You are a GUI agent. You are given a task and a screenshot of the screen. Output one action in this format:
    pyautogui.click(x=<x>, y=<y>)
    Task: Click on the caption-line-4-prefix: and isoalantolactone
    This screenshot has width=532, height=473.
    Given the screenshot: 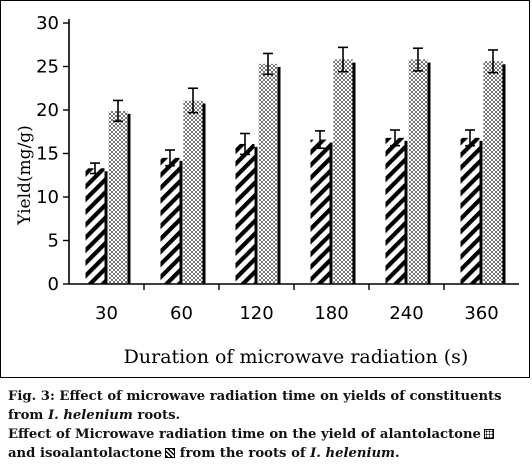 What is the action you would take?
    pyautogui.click(x=85, y=453)
    